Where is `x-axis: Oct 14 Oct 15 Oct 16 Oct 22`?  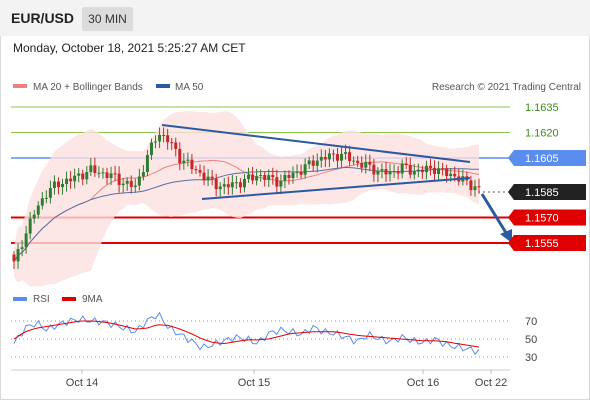 x-axis: Oct 14 Oct 15 Oct 16 Oct 22 is located at coordinates (260, 379).